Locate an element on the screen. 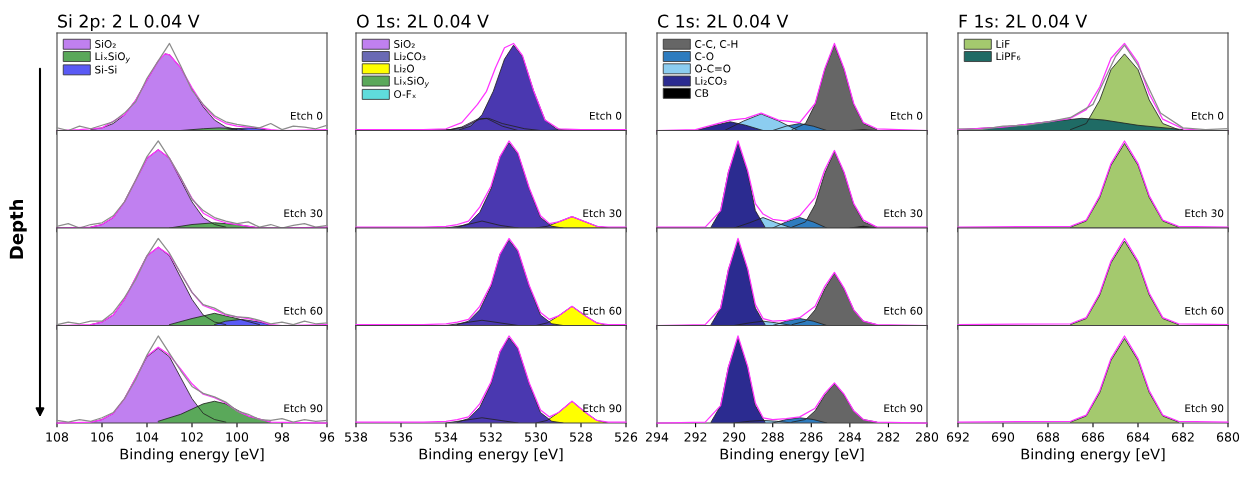 The height and width of the screenshot is (488, 1244). x-tick-label: 102 is located at coordinates (192, 437).